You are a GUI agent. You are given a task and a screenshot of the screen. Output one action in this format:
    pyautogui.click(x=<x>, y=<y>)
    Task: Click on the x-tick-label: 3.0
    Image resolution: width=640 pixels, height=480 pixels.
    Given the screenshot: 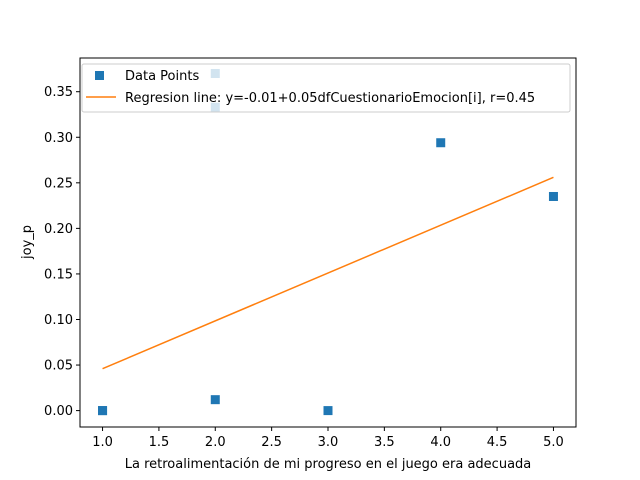 What is the action you would take?
    pyautogui.click(x=328, y=442)
    